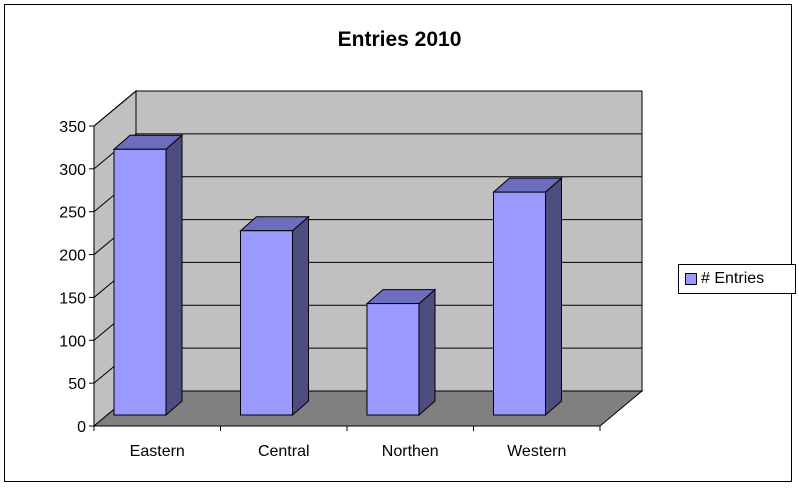  Describe the element at coordinates (81, 427) in the screenshot. I see `y-tick-label: 0` at that location.